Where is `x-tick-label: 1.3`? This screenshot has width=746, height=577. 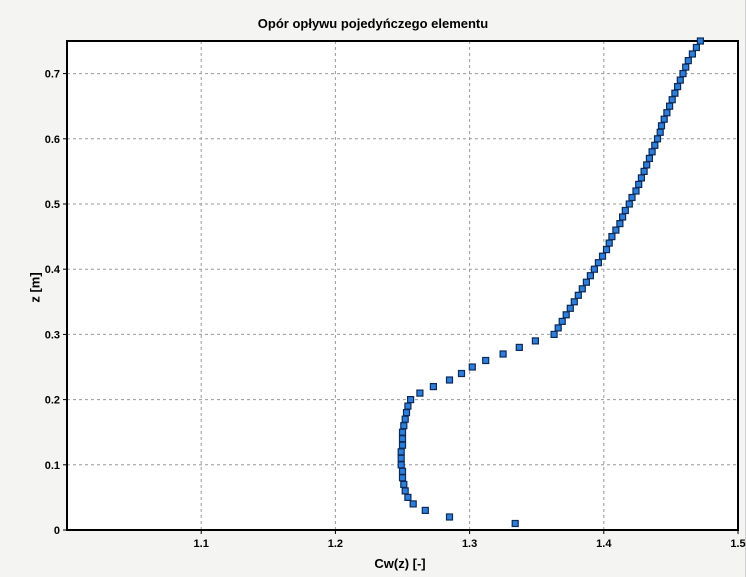
x-tick-label: 1.3 is located at coordinates (469, 544).